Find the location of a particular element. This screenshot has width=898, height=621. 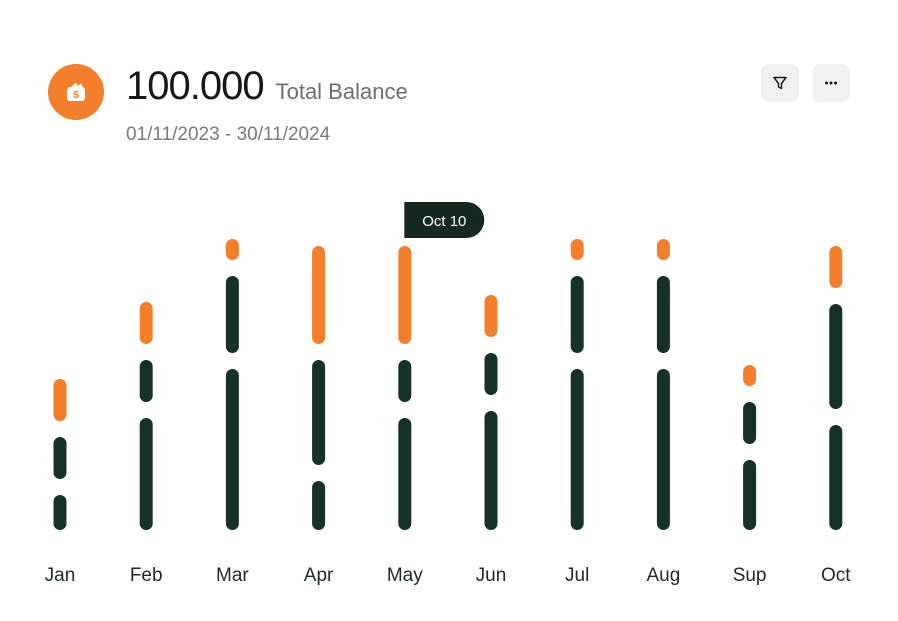

balance-value: 100.000 is located at coordinates (195, 86).